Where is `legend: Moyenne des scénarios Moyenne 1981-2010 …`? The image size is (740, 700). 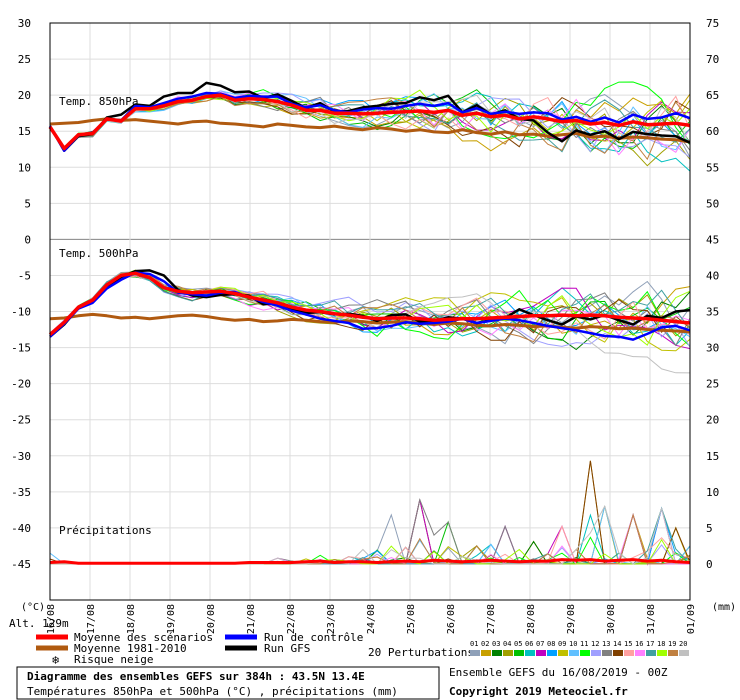
legend: Moyenne des scénarios Moyenne 1981-2010 … is located at coordinates (362, 649).